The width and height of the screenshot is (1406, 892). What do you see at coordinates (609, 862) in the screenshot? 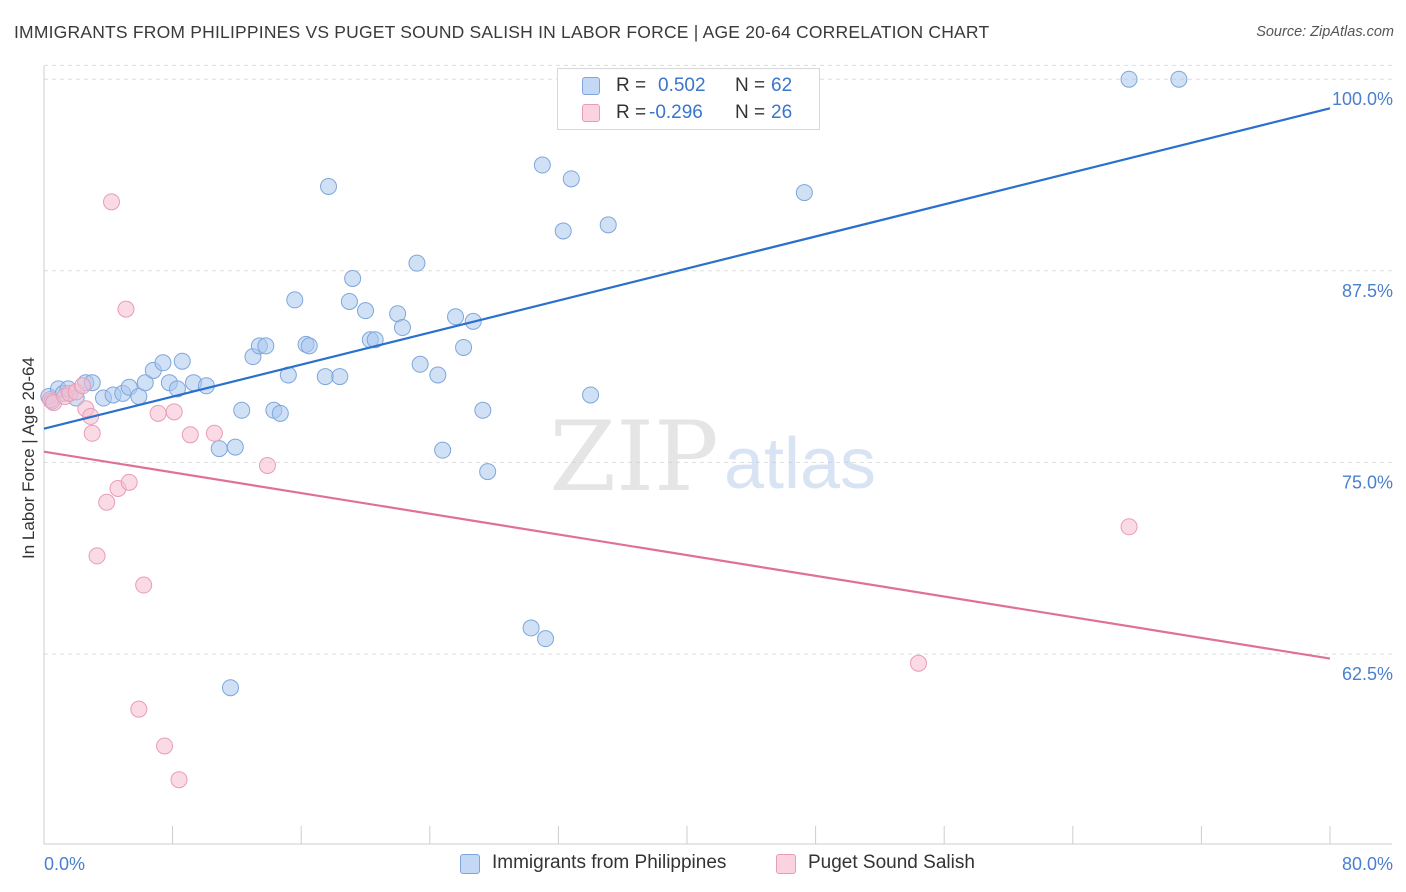
I see `bottom-legend-label: Immigrants from Philippines` at bounding box center [609, 862].